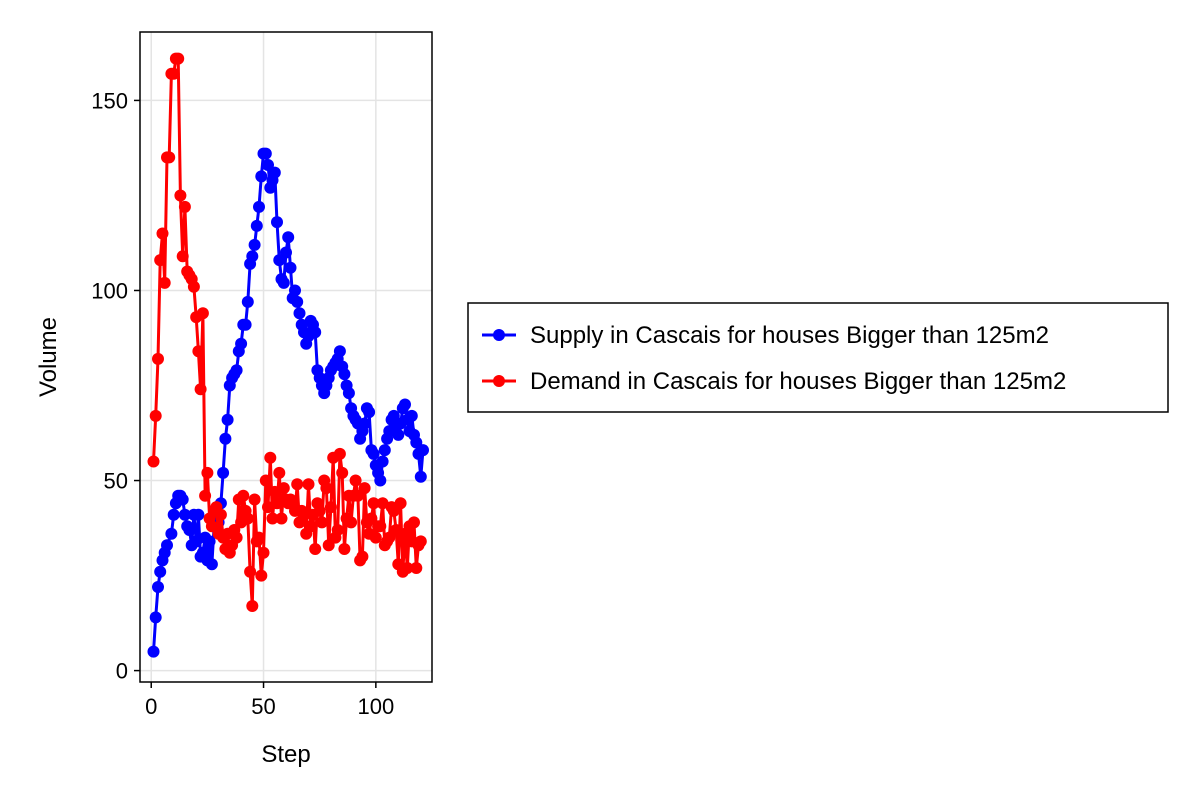 The height and width of the screenshot is (800, 1200). Describe the element at coordinates (499, 381) in the screenshot. I see `legend-marker-demand` at that location.